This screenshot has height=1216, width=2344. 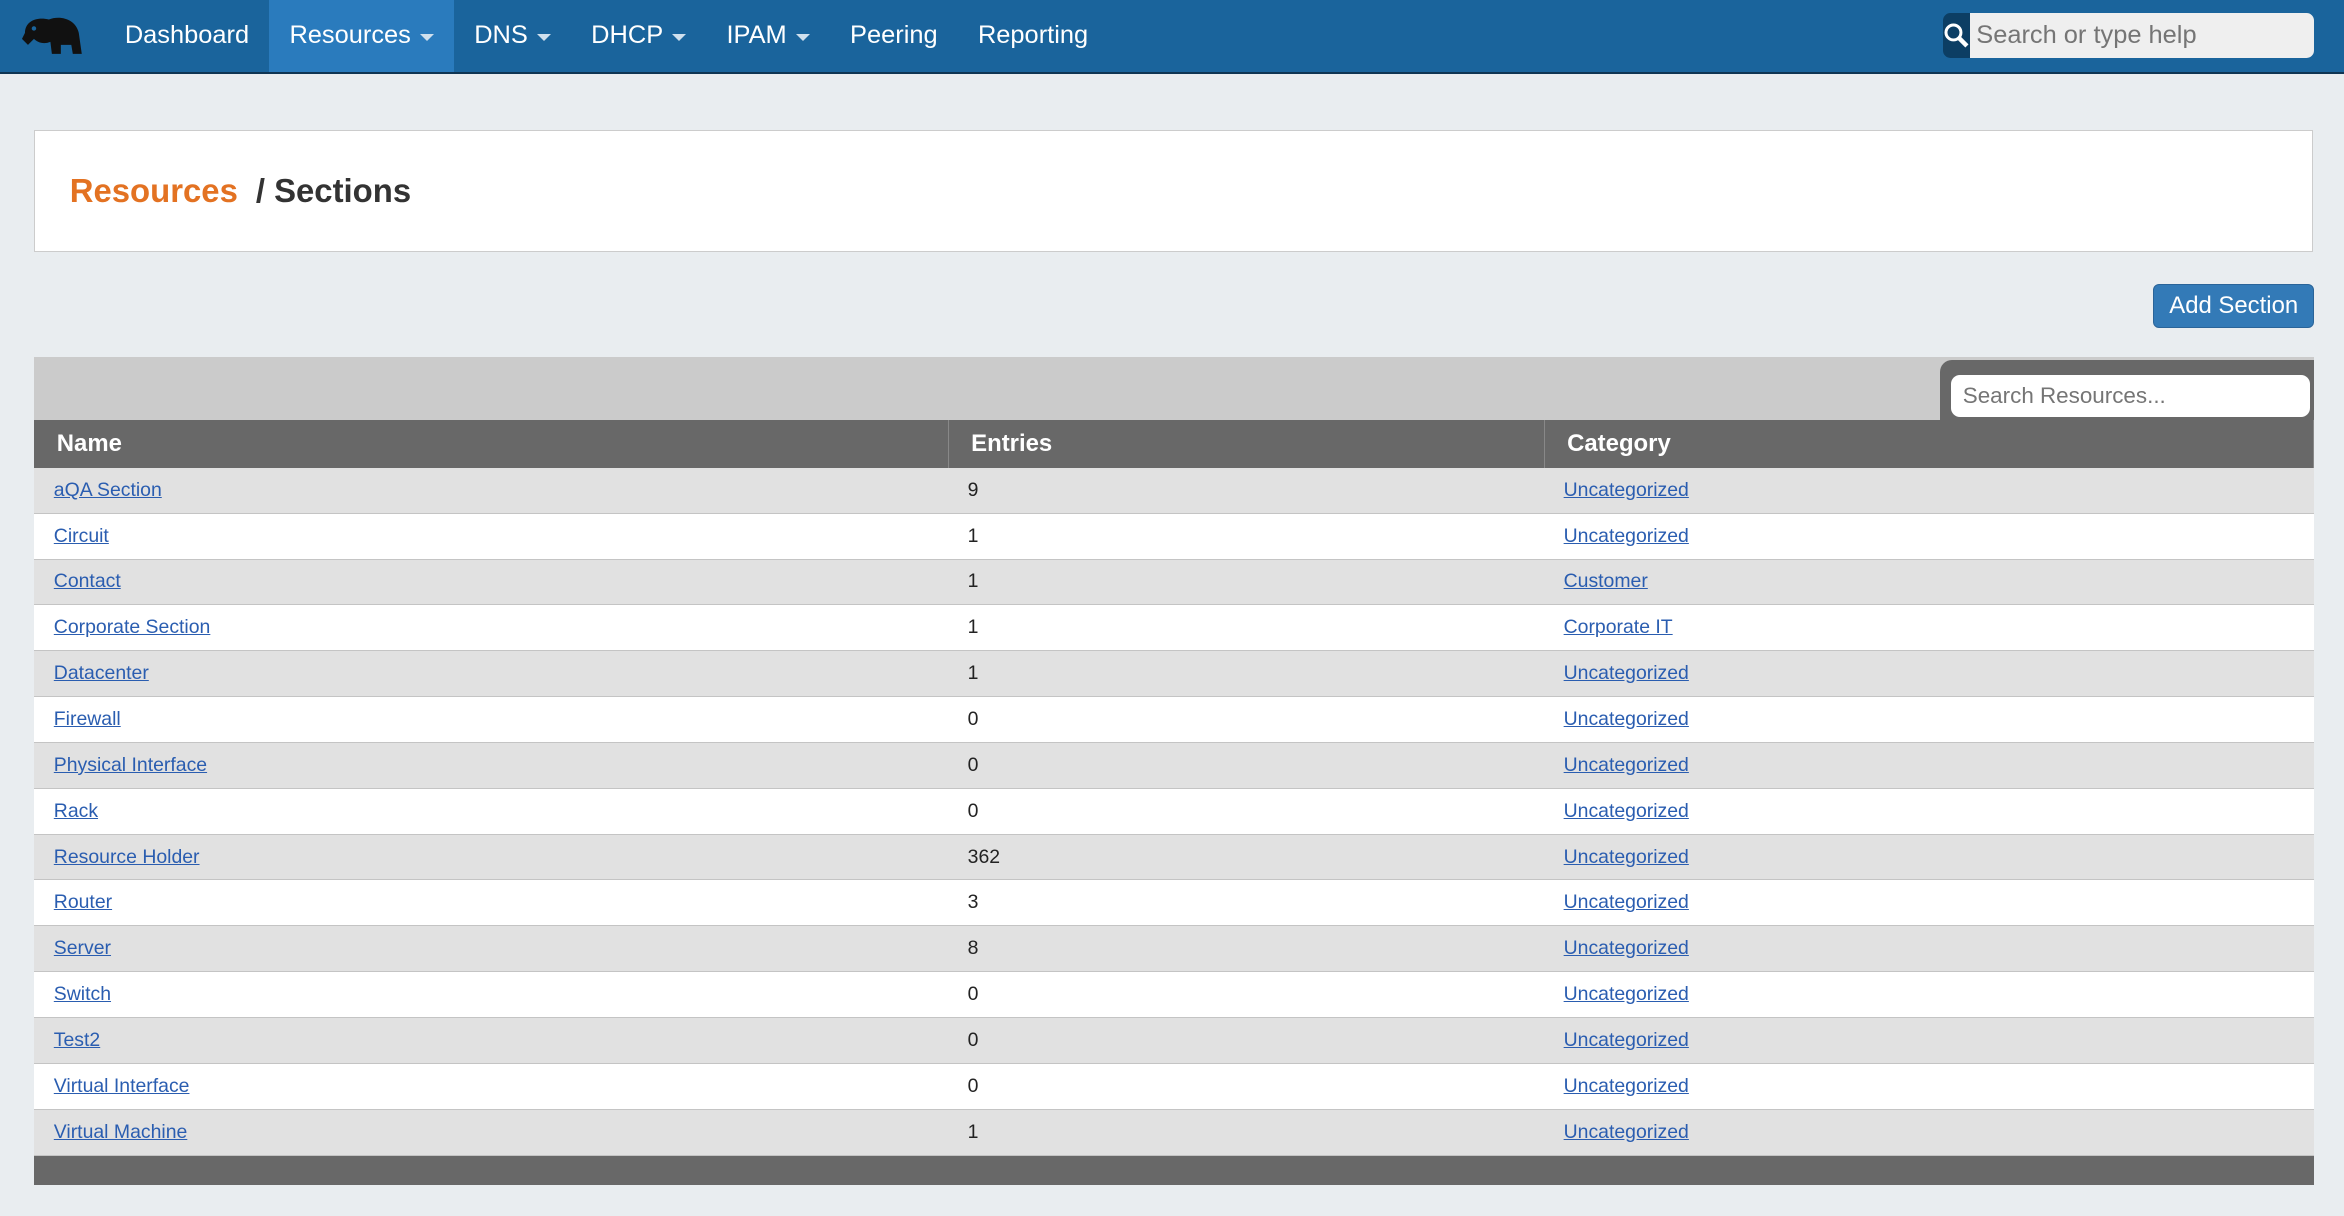 I want to click on section-name-link: Virtual Machine, so click(x=120, y=1131).